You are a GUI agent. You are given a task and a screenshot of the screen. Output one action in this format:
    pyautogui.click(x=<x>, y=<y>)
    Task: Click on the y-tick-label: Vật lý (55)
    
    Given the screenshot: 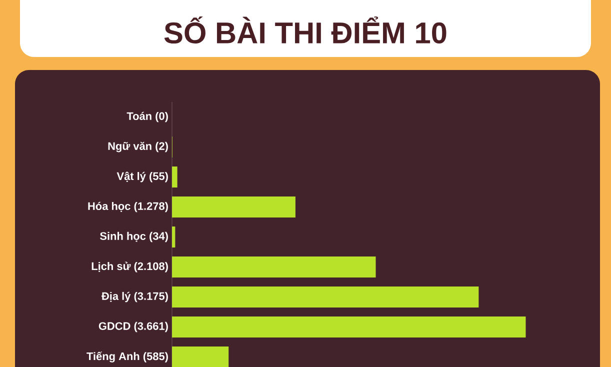 What is the action you would take?
    pyautogui.click(x=142, y=177)
    